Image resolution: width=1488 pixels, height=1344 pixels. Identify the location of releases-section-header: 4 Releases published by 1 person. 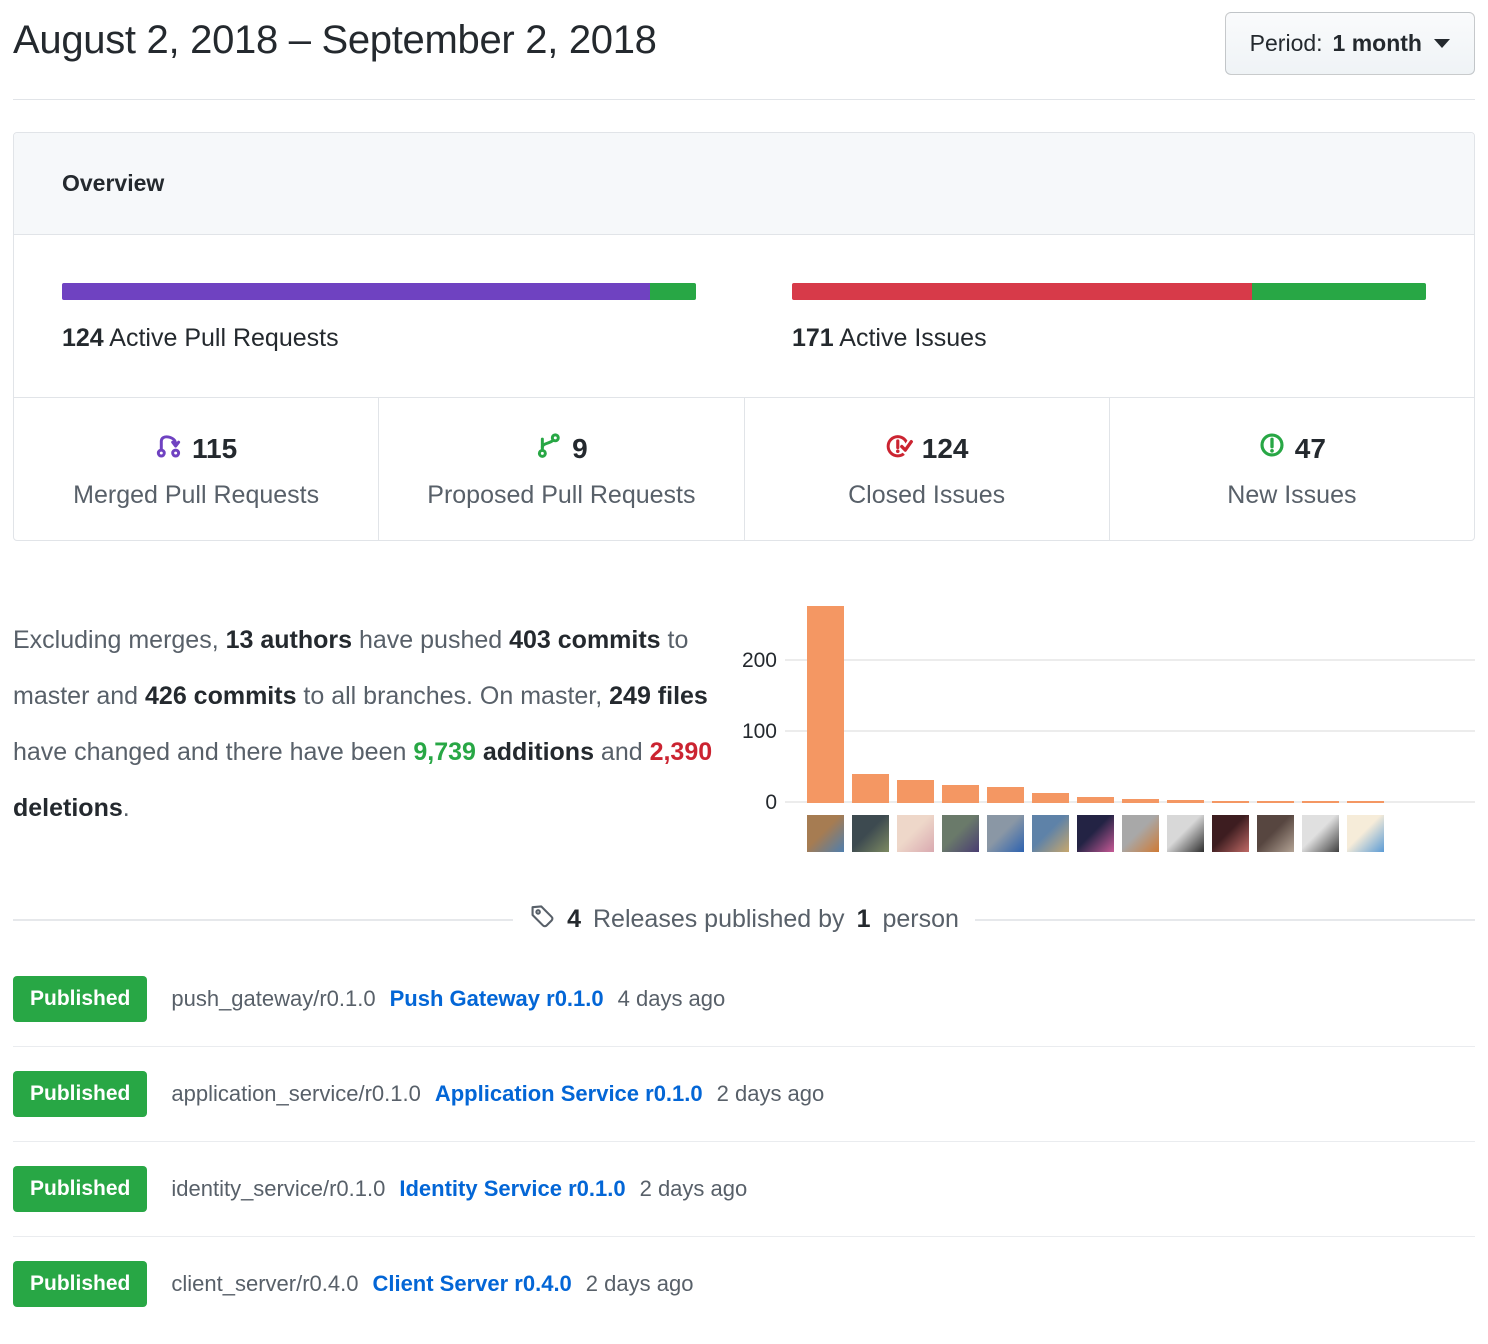
(744, 919).